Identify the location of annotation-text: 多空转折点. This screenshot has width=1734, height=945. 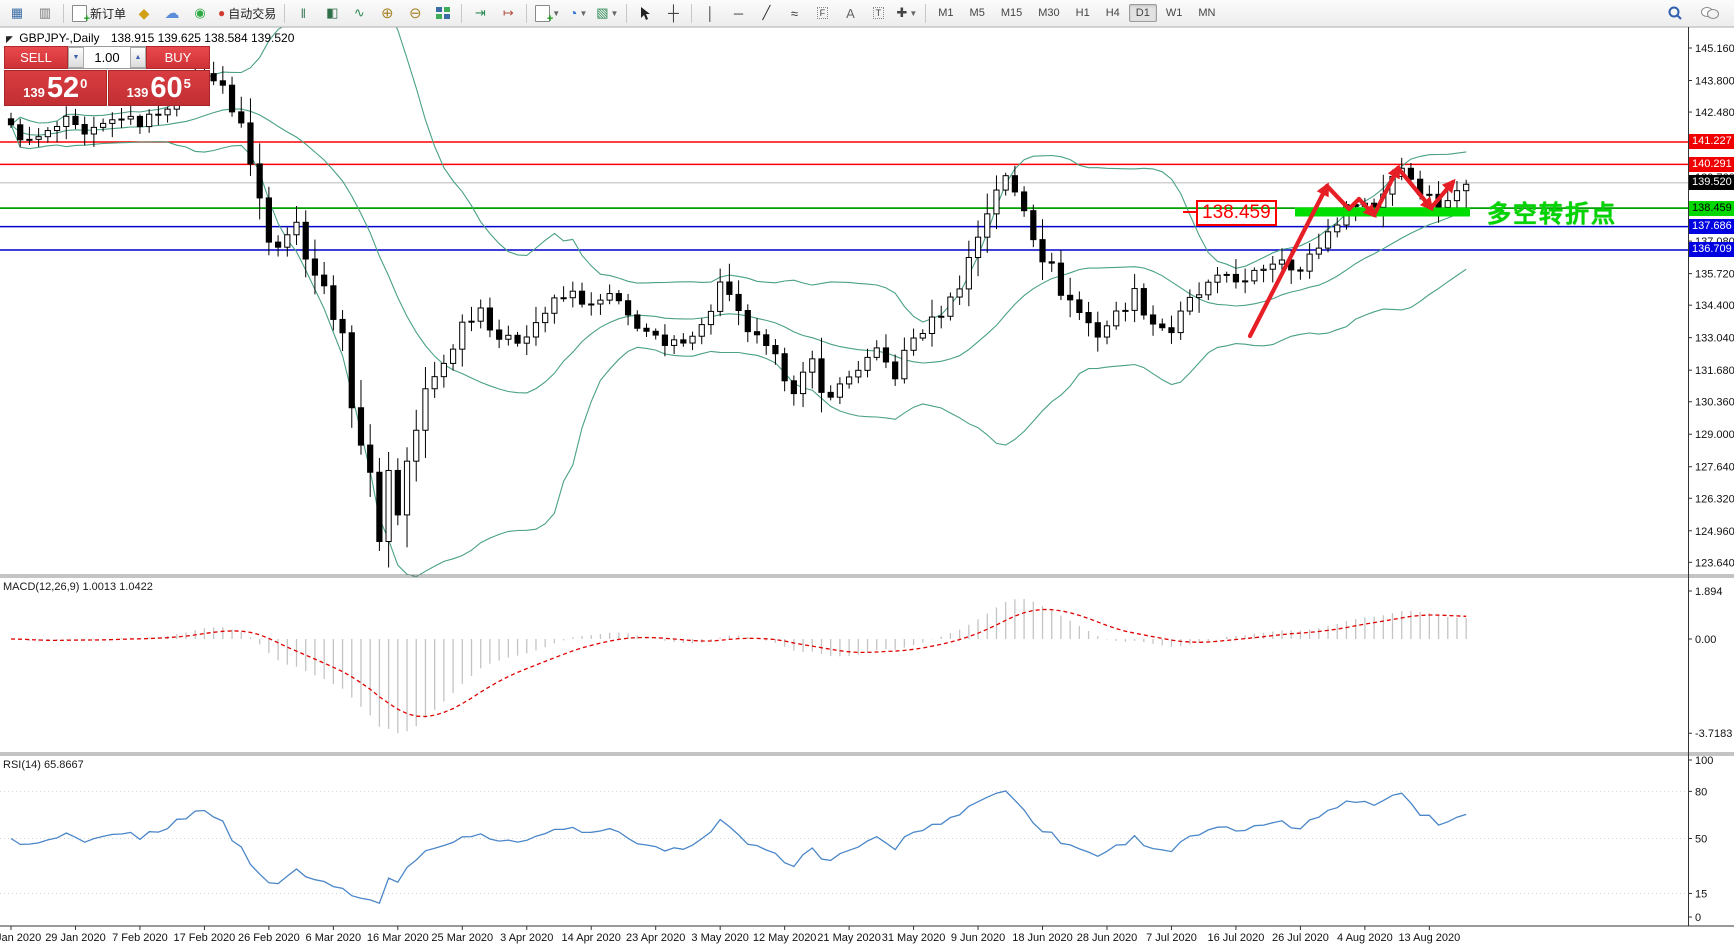
(1552, 214).